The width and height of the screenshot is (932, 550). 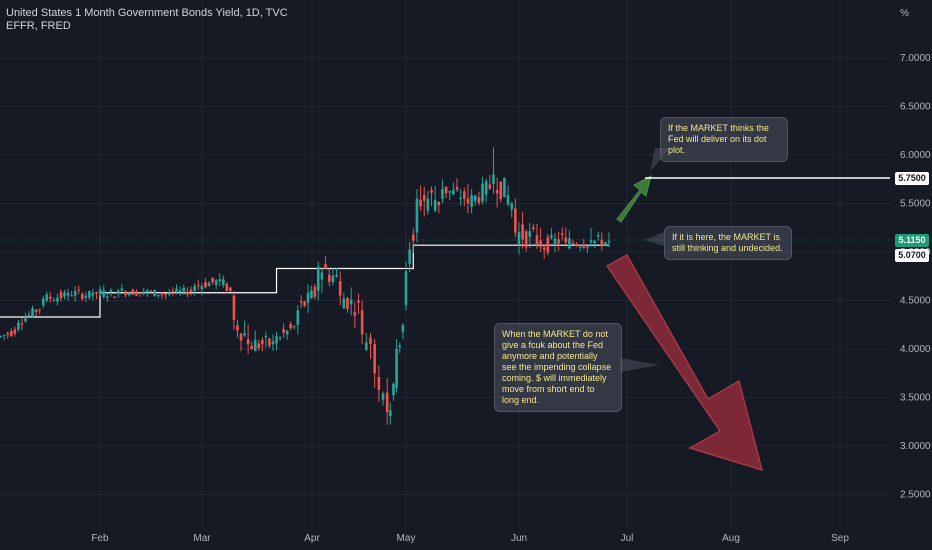 I want to click on y-tick-label: 6.5000, so click(x=915, y=107).